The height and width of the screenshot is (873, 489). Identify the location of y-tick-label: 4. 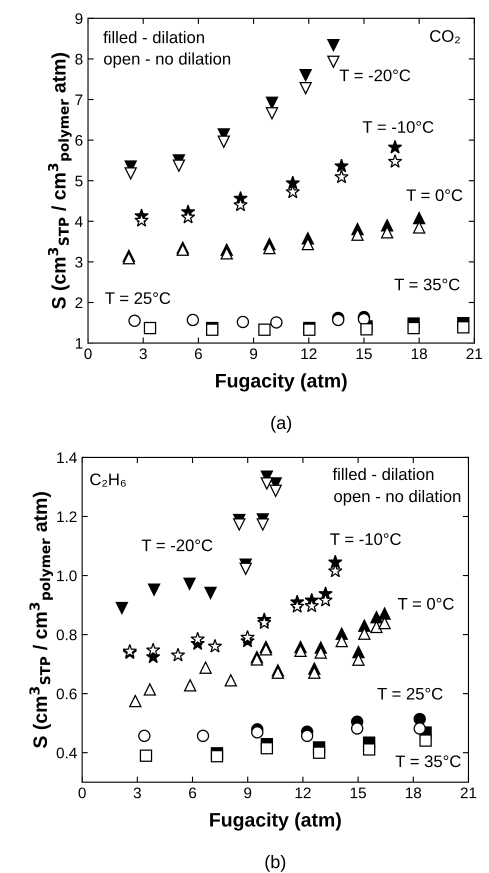
(79, 221).